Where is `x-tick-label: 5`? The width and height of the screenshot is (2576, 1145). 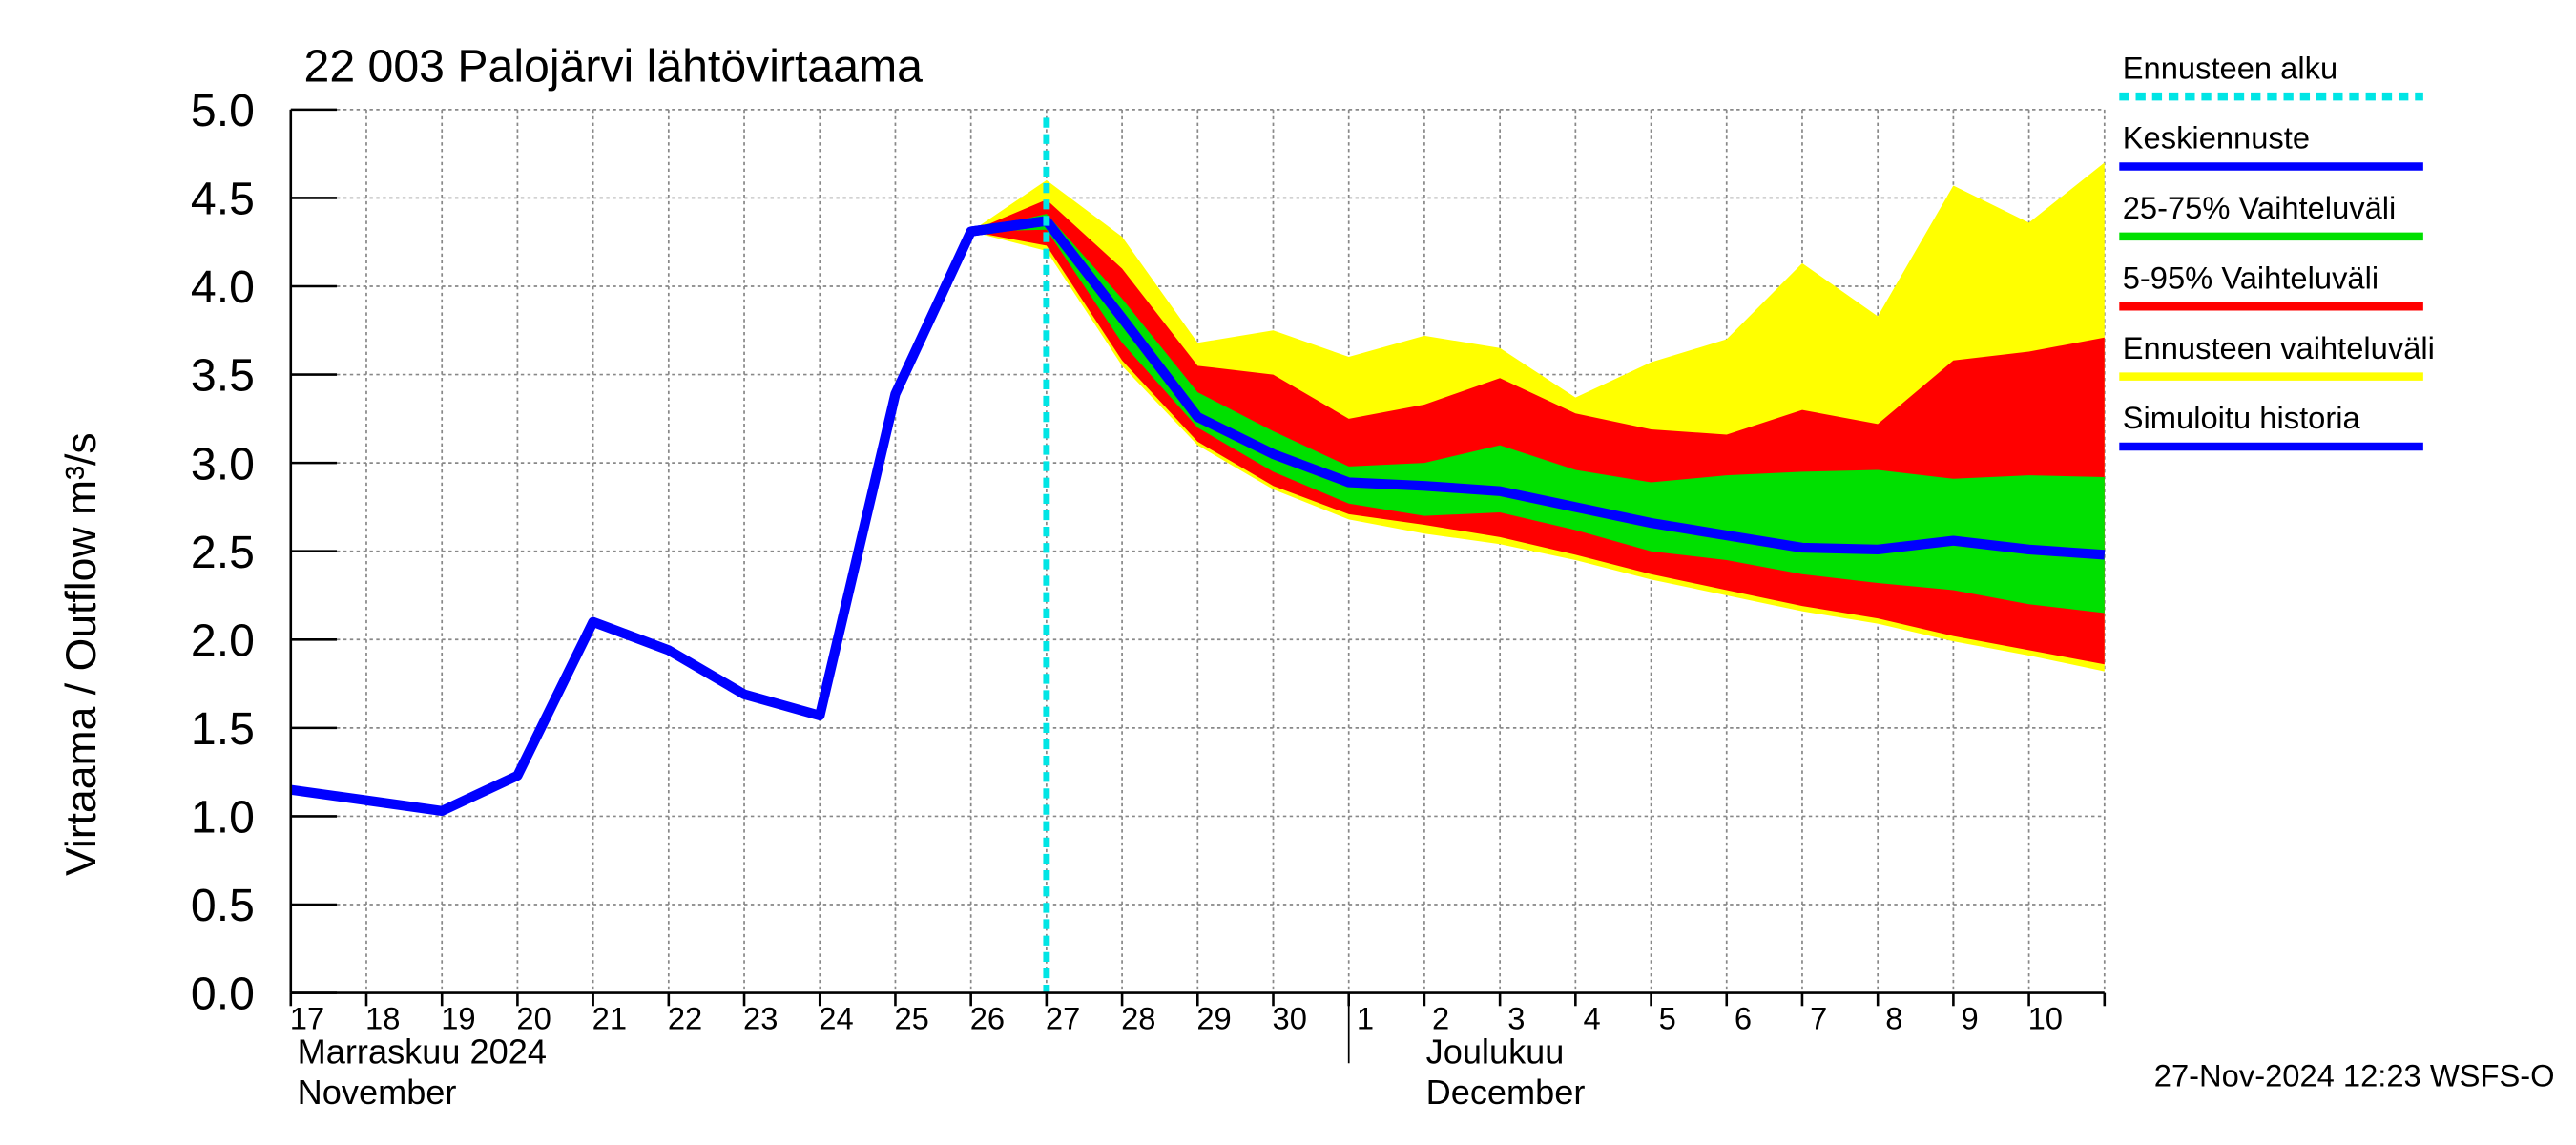
x-tick-label: 5 is located at coordinates (1667, 1018).